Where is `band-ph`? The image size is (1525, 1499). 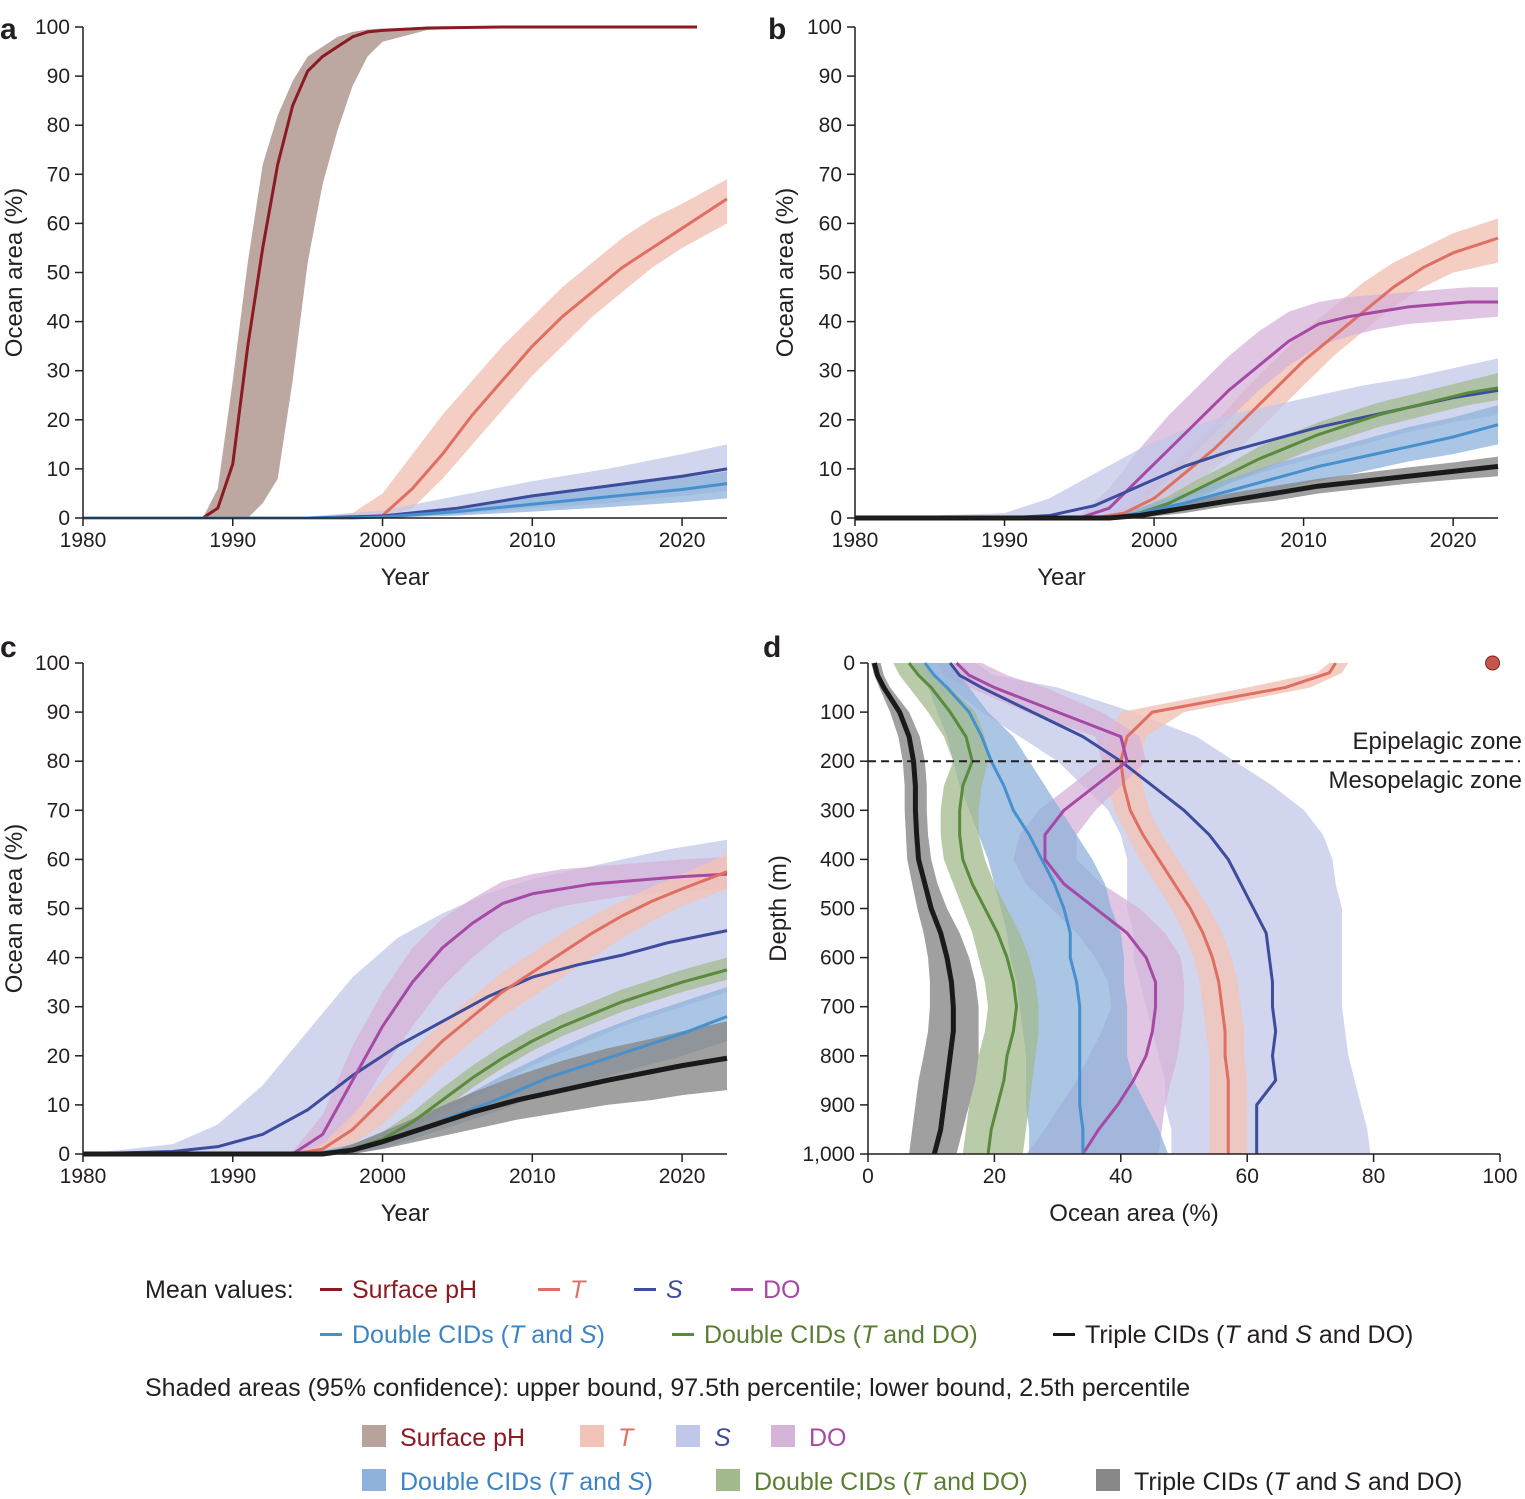 band-ph is located at coordinates (390, 272).